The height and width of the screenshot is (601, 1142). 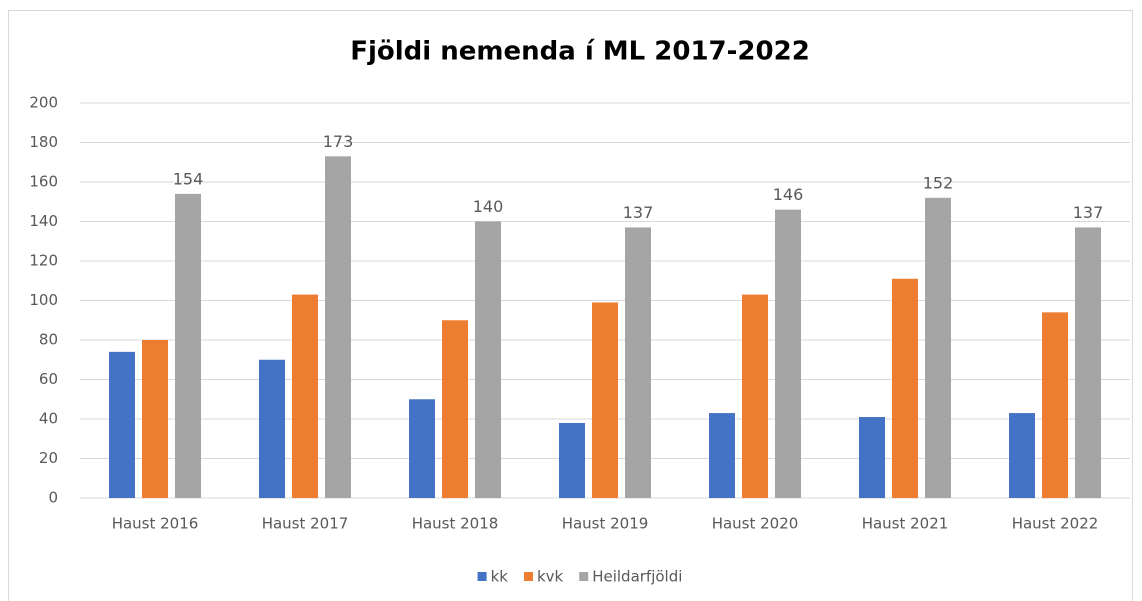 What do you see at coordinates (605, 524) in the screenshot?
I see `x-tick-label: Haust 2019` at bounding box center [605, 524].